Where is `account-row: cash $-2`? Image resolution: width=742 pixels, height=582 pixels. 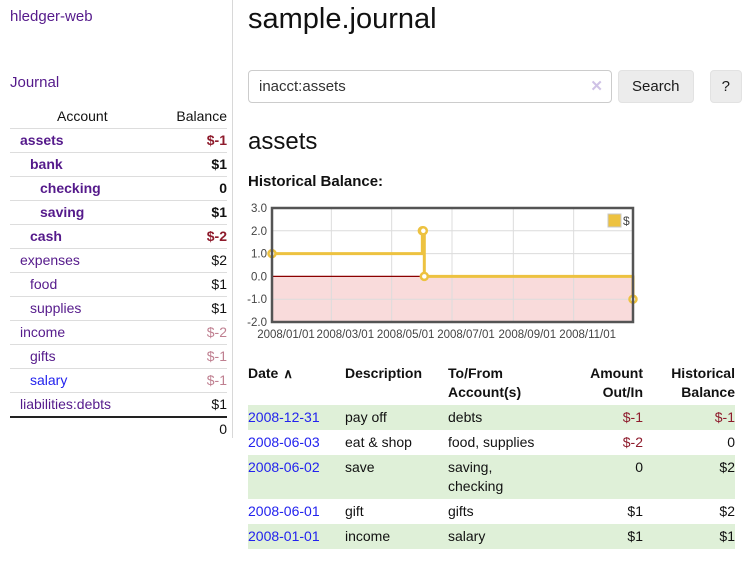 account-row: cash $-2 is located at coordinates (118, 236).